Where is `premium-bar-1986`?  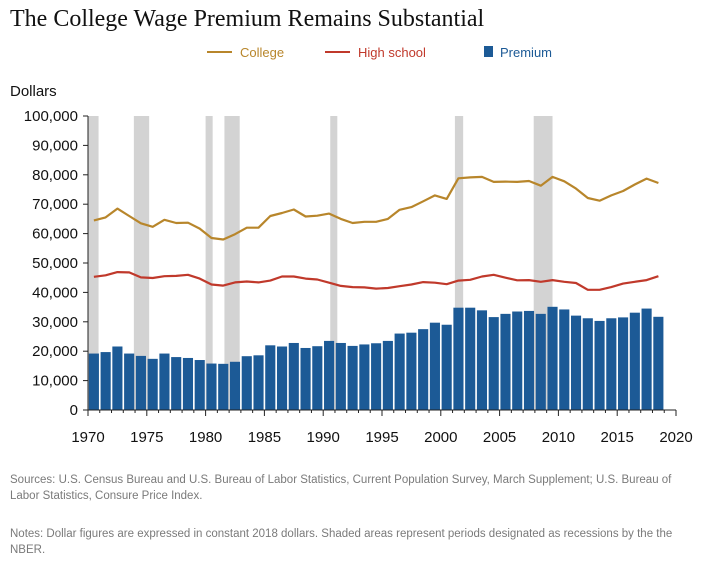
premium-bar-1986 is located at coordinates (282, 378).